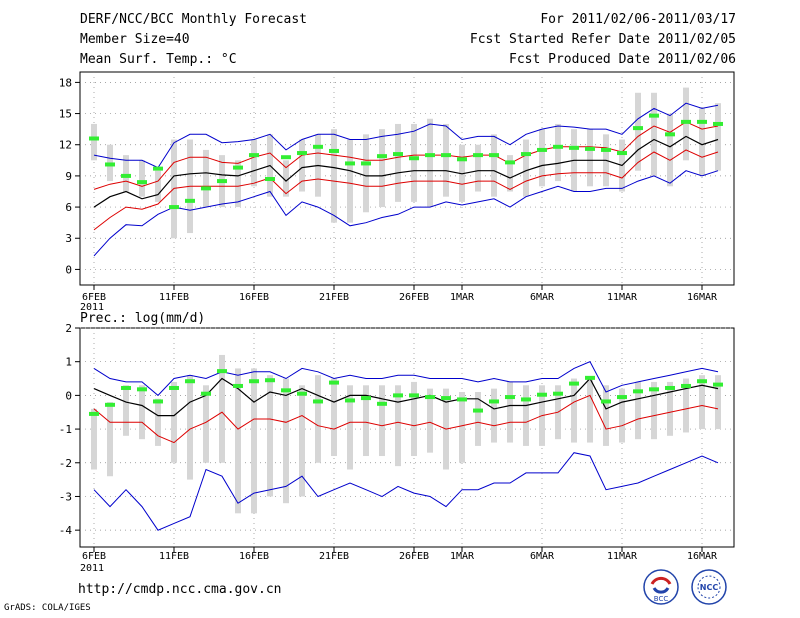  I want to click on y-tick-label: 2, so click(68, 328).